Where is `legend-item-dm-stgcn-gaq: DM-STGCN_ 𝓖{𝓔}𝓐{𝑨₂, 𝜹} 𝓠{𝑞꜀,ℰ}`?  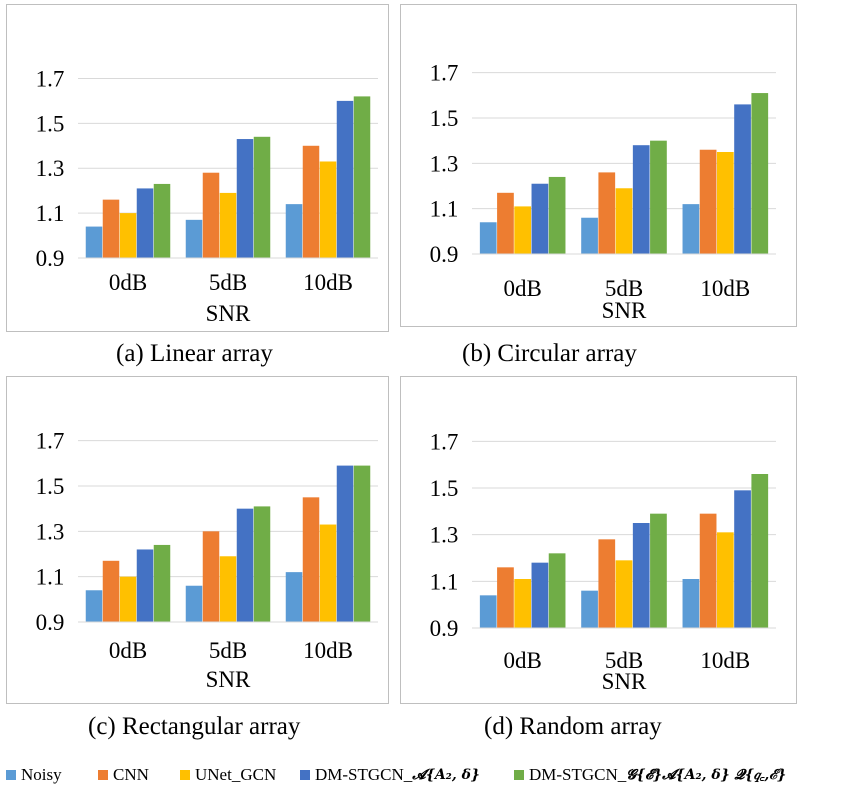
legend-item-dm-stgcn-gaq: DM-STGCN_ 𝓖{𝓔}𝓐{𝑨₂, 𝜹} 𝓠{𝑞꜀,ℰ} is located at coordinates (650, 775).